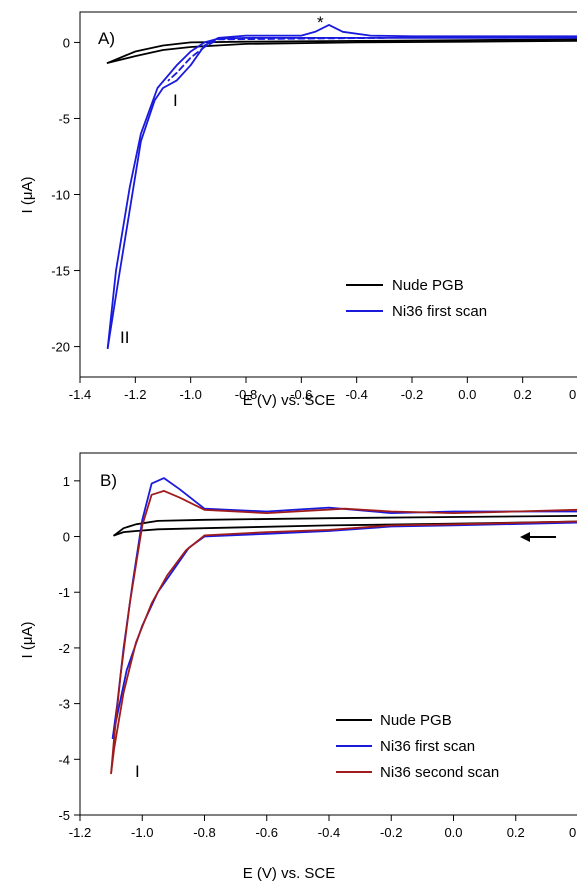 The width and height of the screenshot is (577, 882). I want to click on panel-a-legend-label-nude: Nude PGB, so click(428, 285).